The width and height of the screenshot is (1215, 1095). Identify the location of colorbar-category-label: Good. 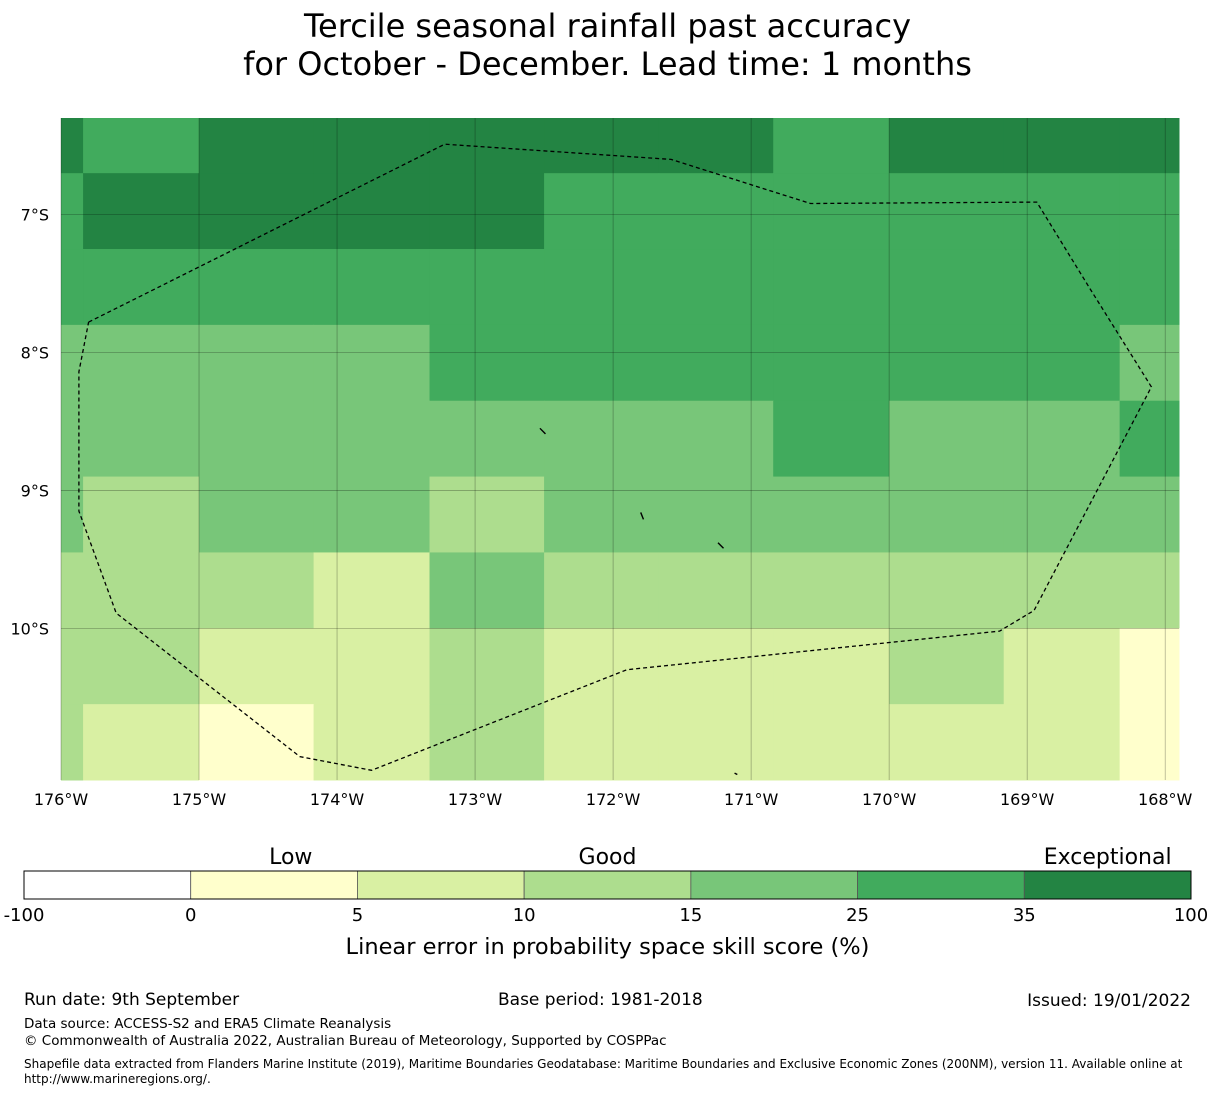
(608, 857).